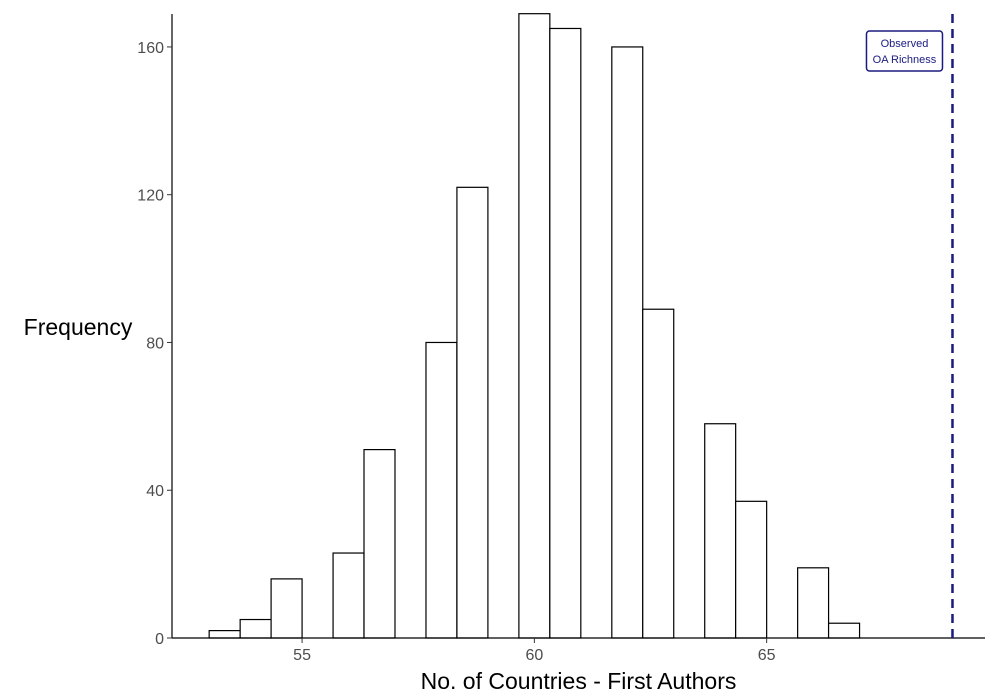  Describe the element at coordinates (150, 196) in the screenshot. I see `y-tick-label: 120` at that location.